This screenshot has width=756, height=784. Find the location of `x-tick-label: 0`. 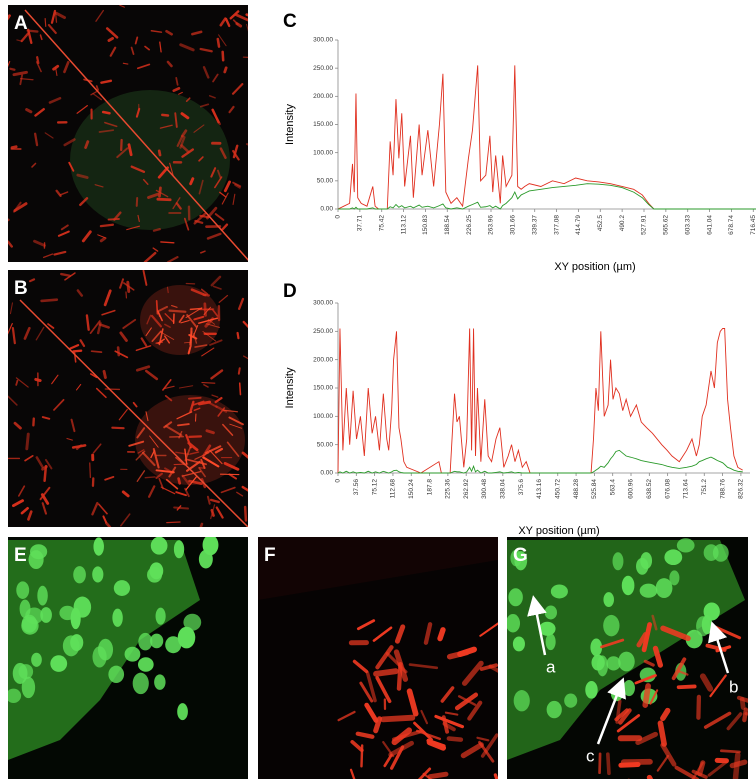

x-tick-label: 0 is located at coordinates (338, 481).